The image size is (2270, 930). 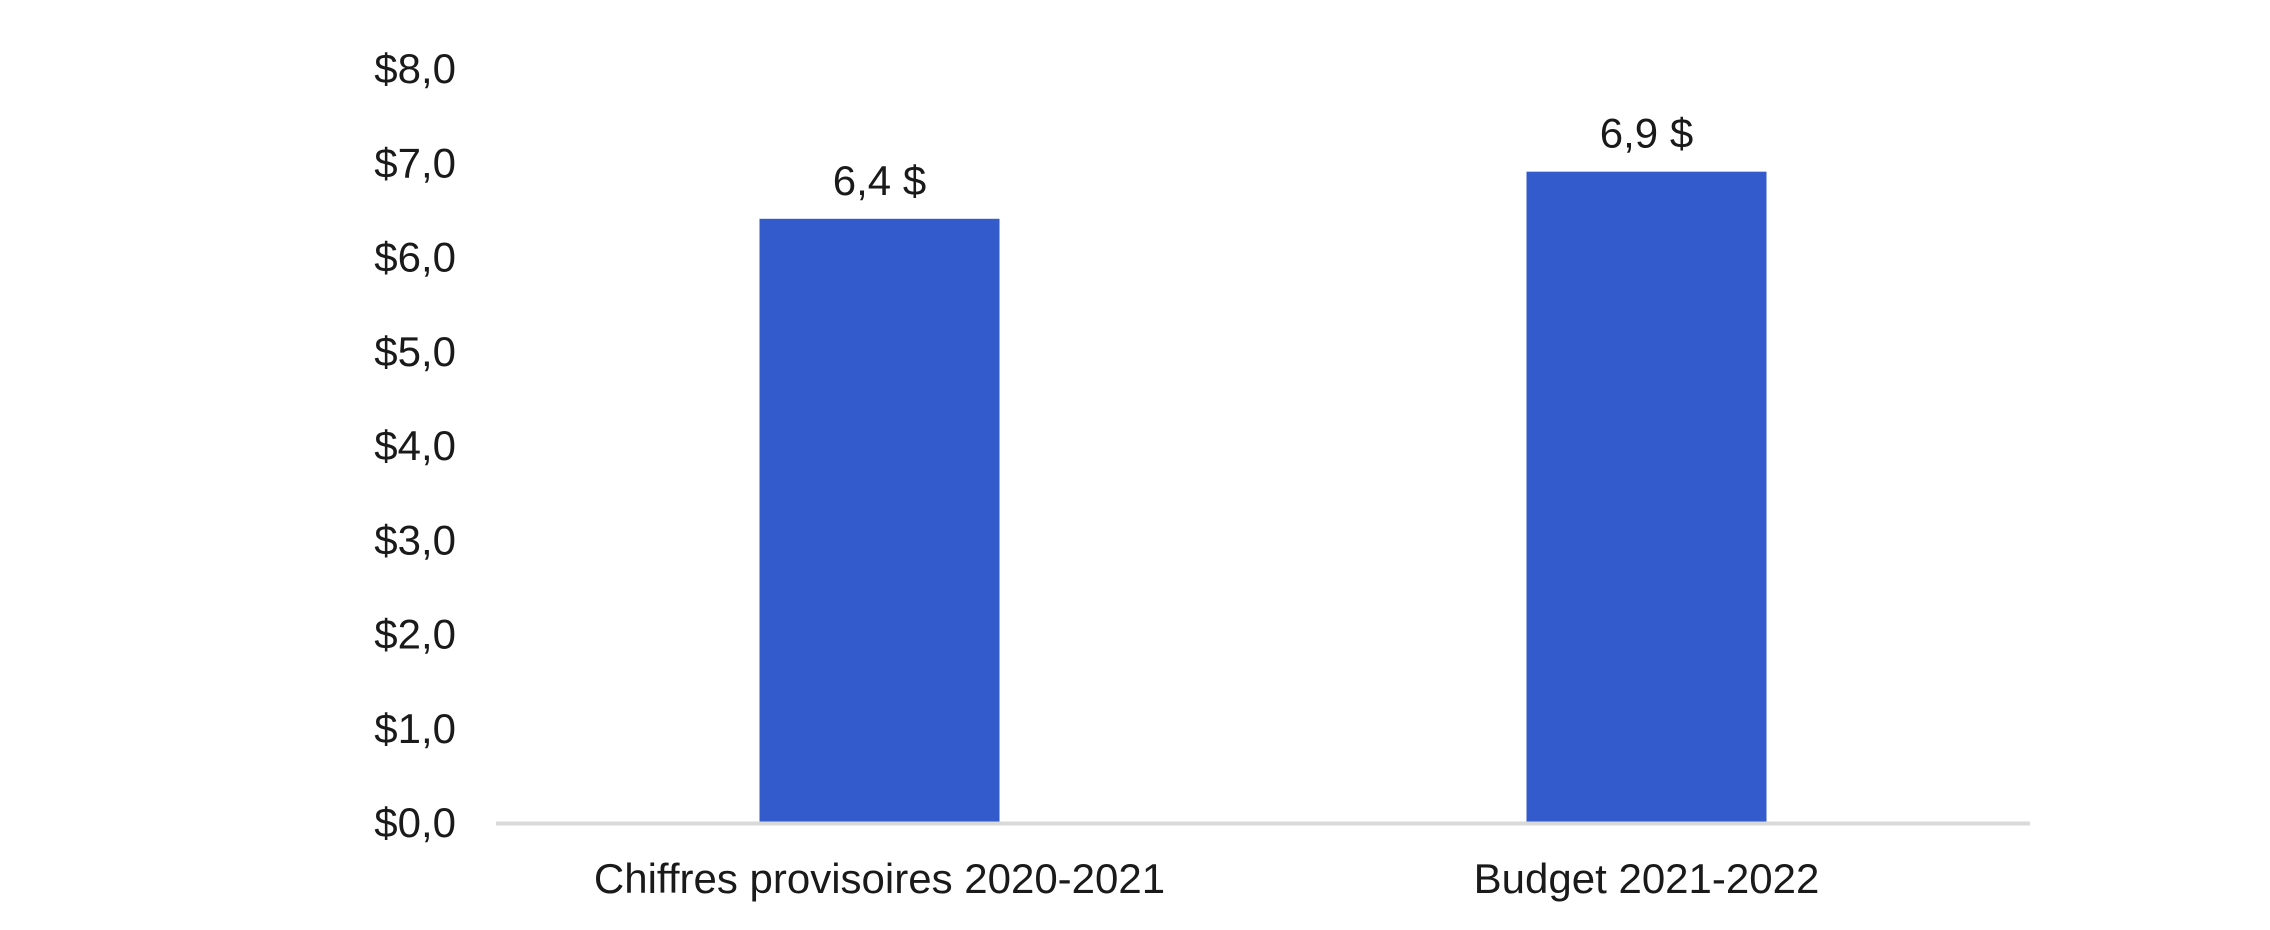 What do you see at coordinates (1263, 157) in the screenshot?
I see `data-labels-group: 6,4 $ 6,9 $` at bounding box center [1263, 157].